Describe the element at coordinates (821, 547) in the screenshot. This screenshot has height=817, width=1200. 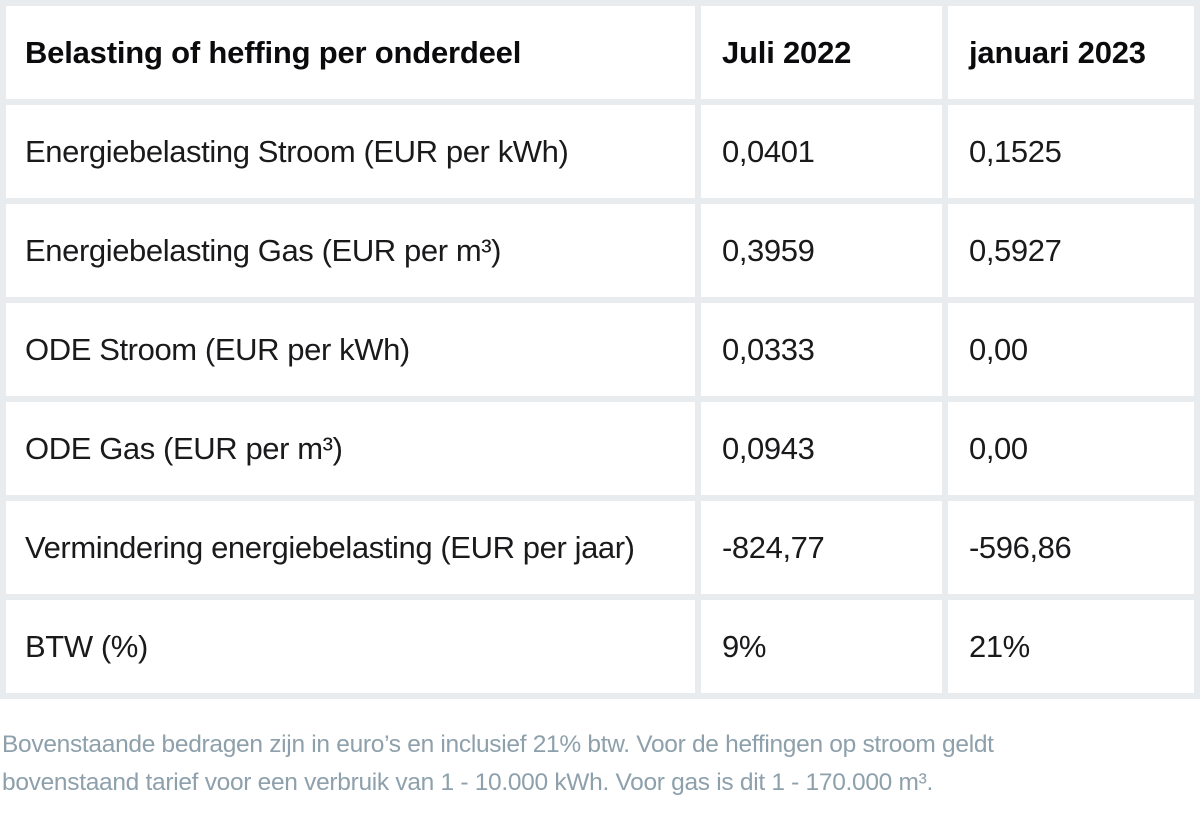
I see `value-vermindering-juli-2022: -824,77` at that location.